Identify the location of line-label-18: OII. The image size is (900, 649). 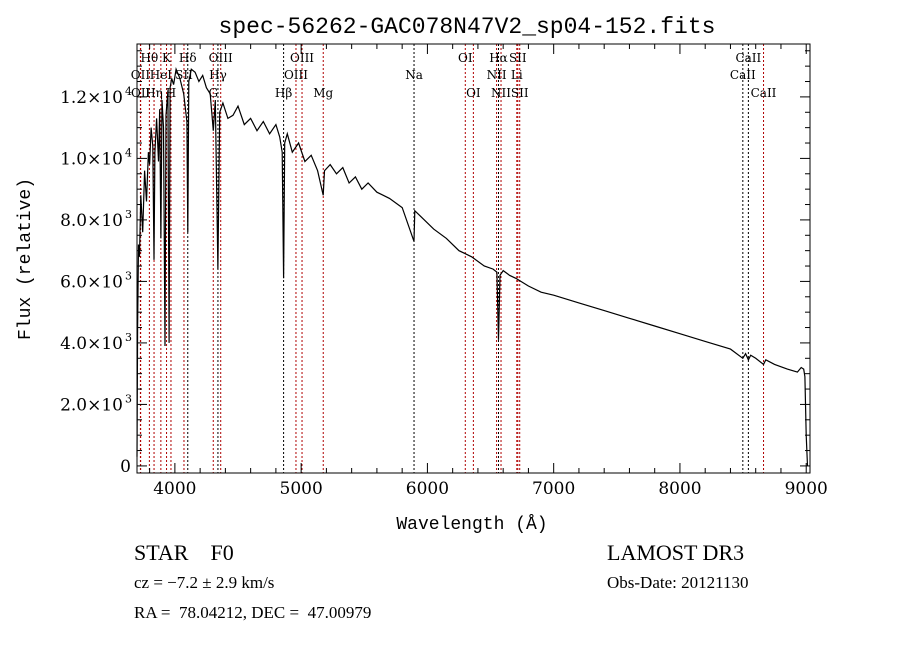
(141, 93).